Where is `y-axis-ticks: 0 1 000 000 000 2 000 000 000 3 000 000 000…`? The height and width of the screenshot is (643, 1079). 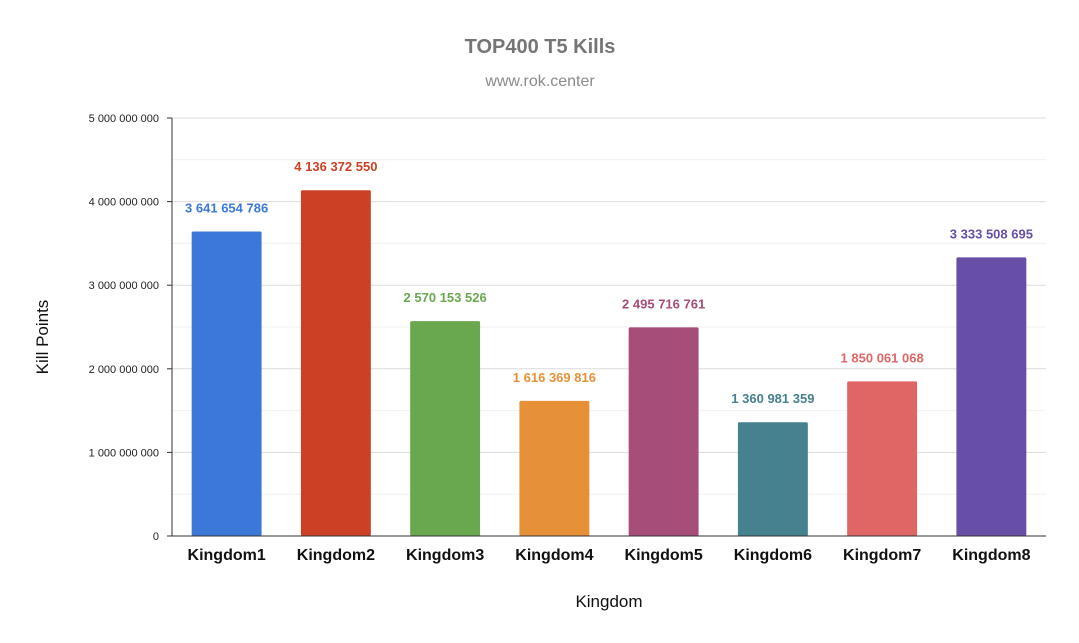 y-axis-ticks: 0 1 000 000 000 2 000 000 000 3 000 000 000… is located at coordinates (130, 328).